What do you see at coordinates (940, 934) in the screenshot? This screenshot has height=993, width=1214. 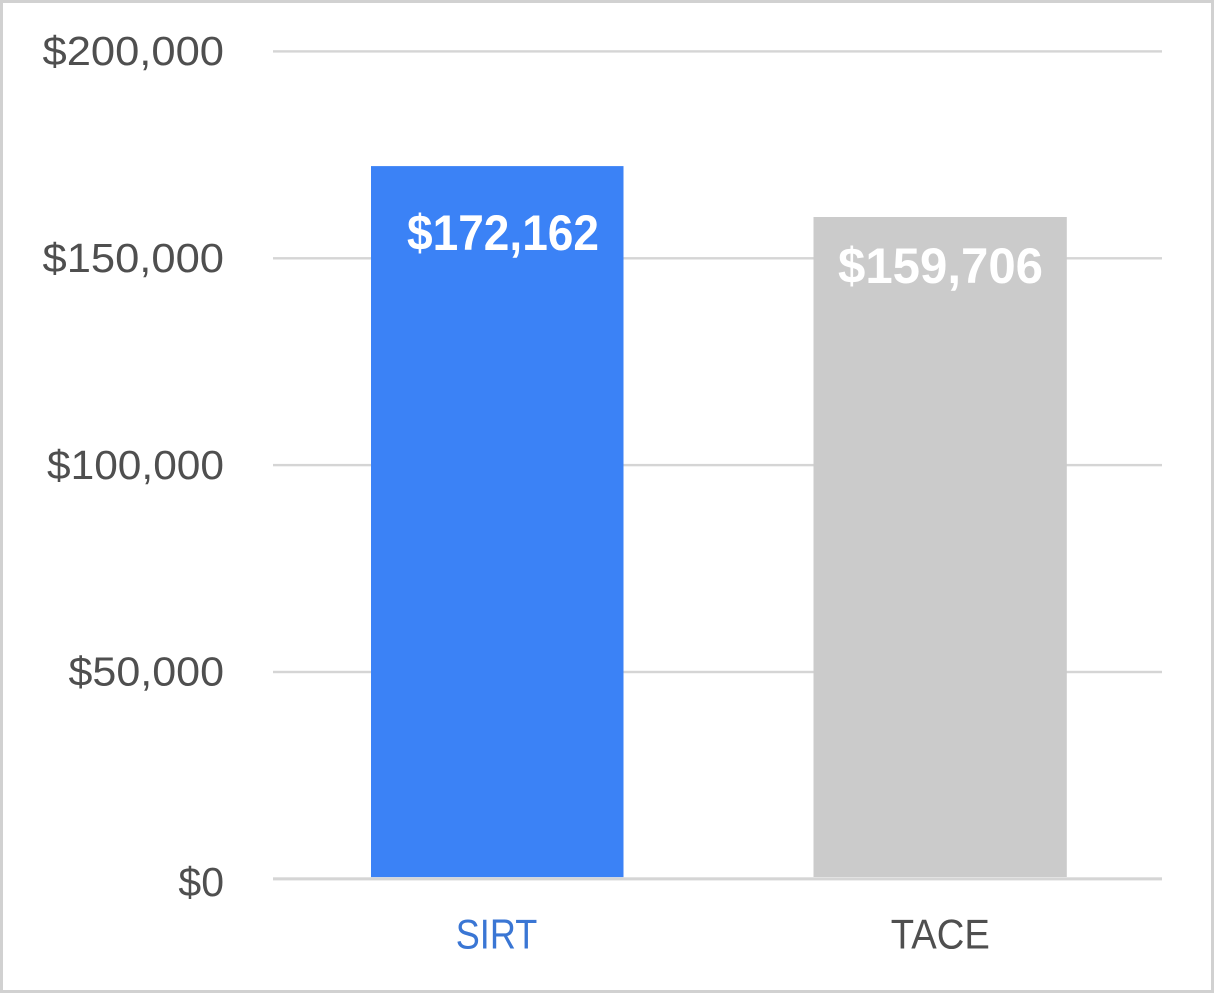 I see `svg-text: TACE` at bounding box center [940, 934].